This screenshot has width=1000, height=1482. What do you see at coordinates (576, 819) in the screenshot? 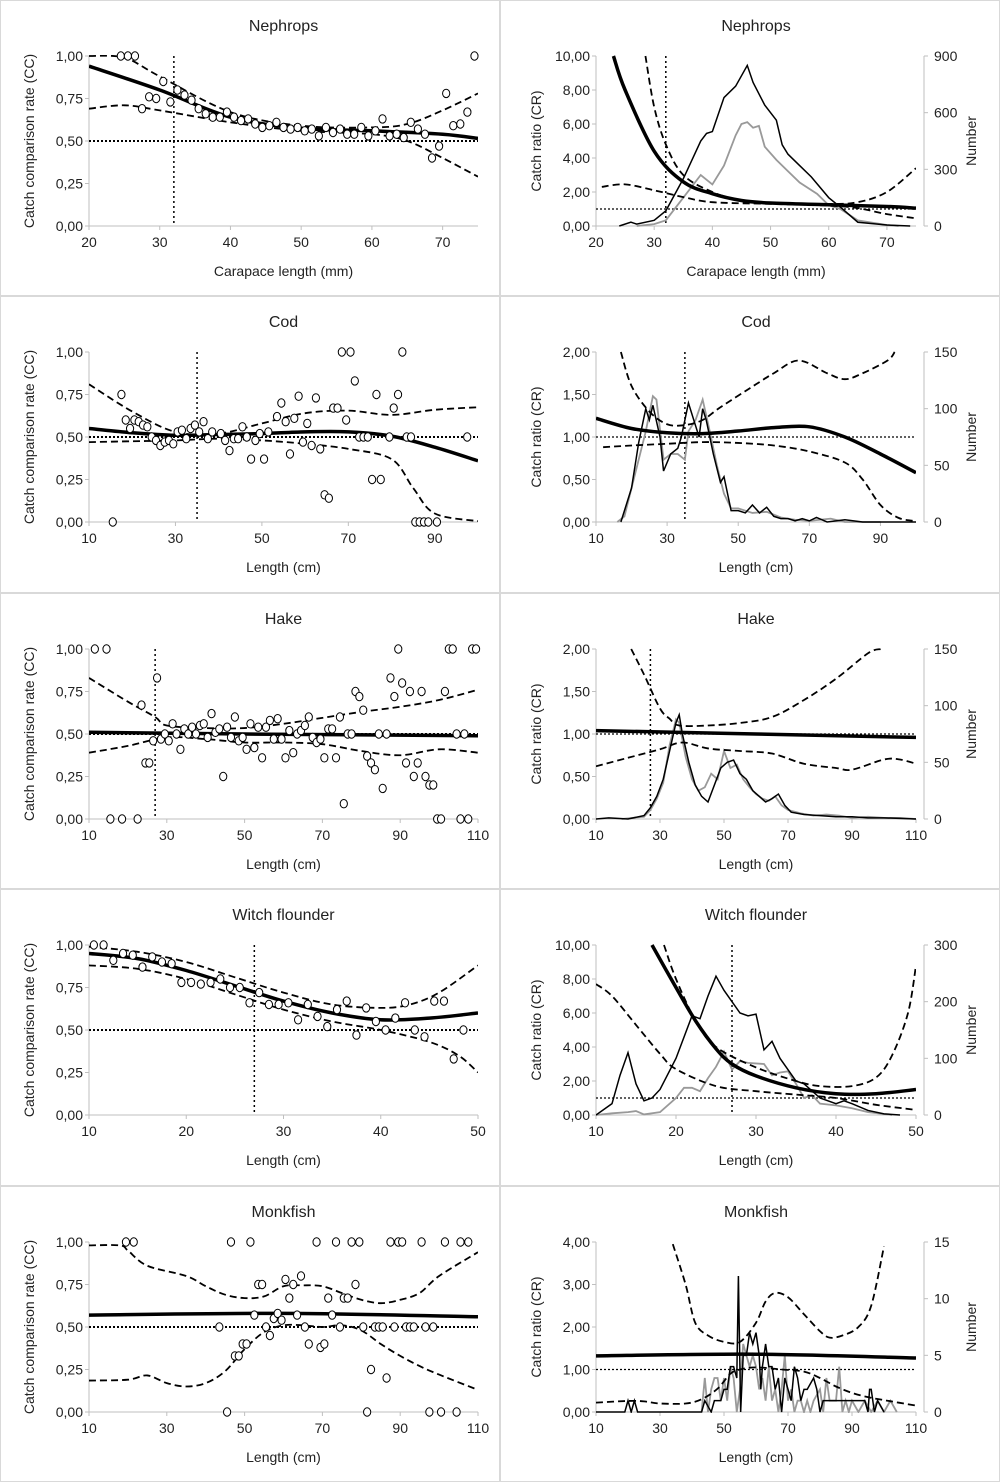
I see `y-tick-label: 0,00` at bounding box center [576, 819].